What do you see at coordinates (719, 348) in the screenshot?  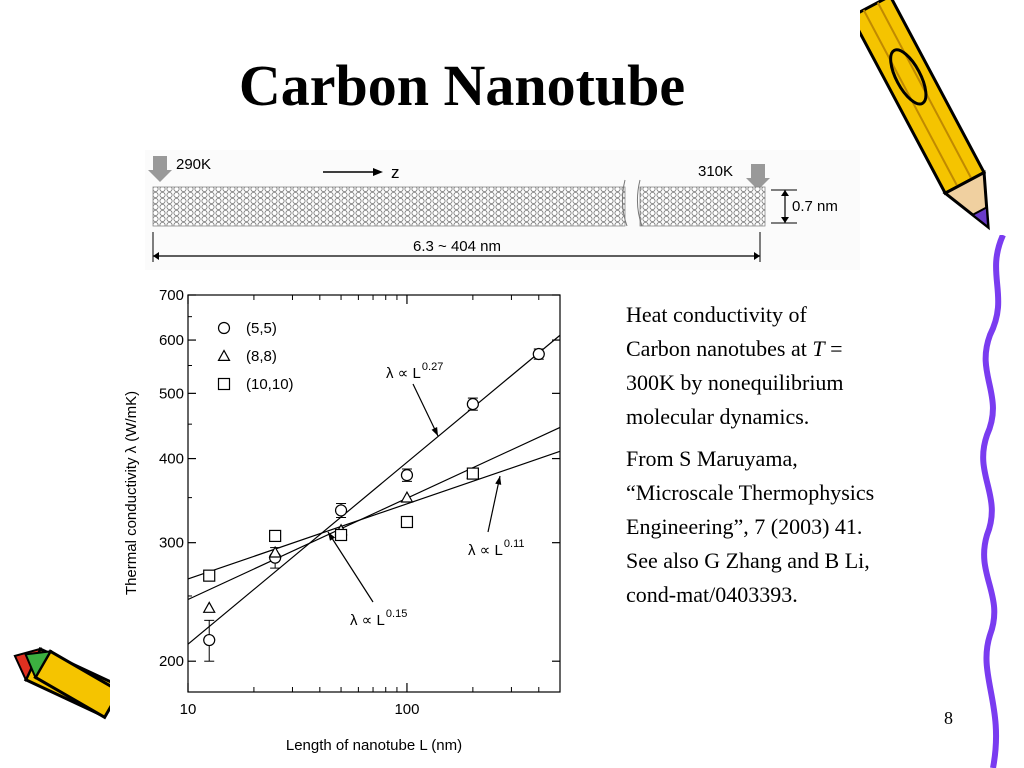 I see `para1-line2a: Carbon nanotubes at` at bounding box center [719, 348].